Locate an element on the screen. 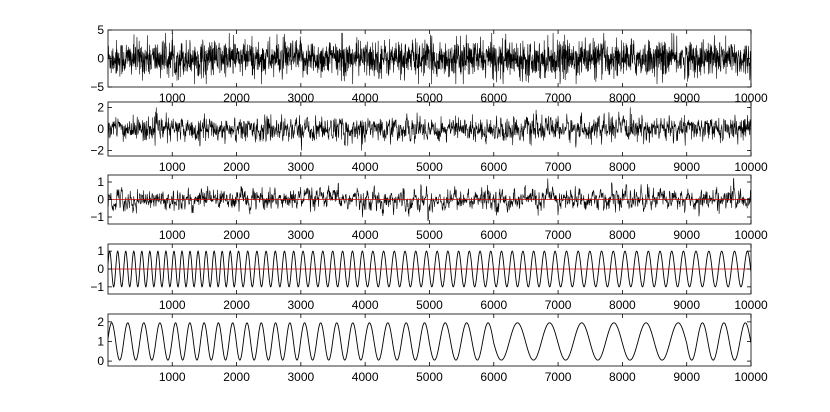 Image resolution: width=830 pixels, height=412 pixels. y-tick-label: −5 is located at coordinates (97, 87).